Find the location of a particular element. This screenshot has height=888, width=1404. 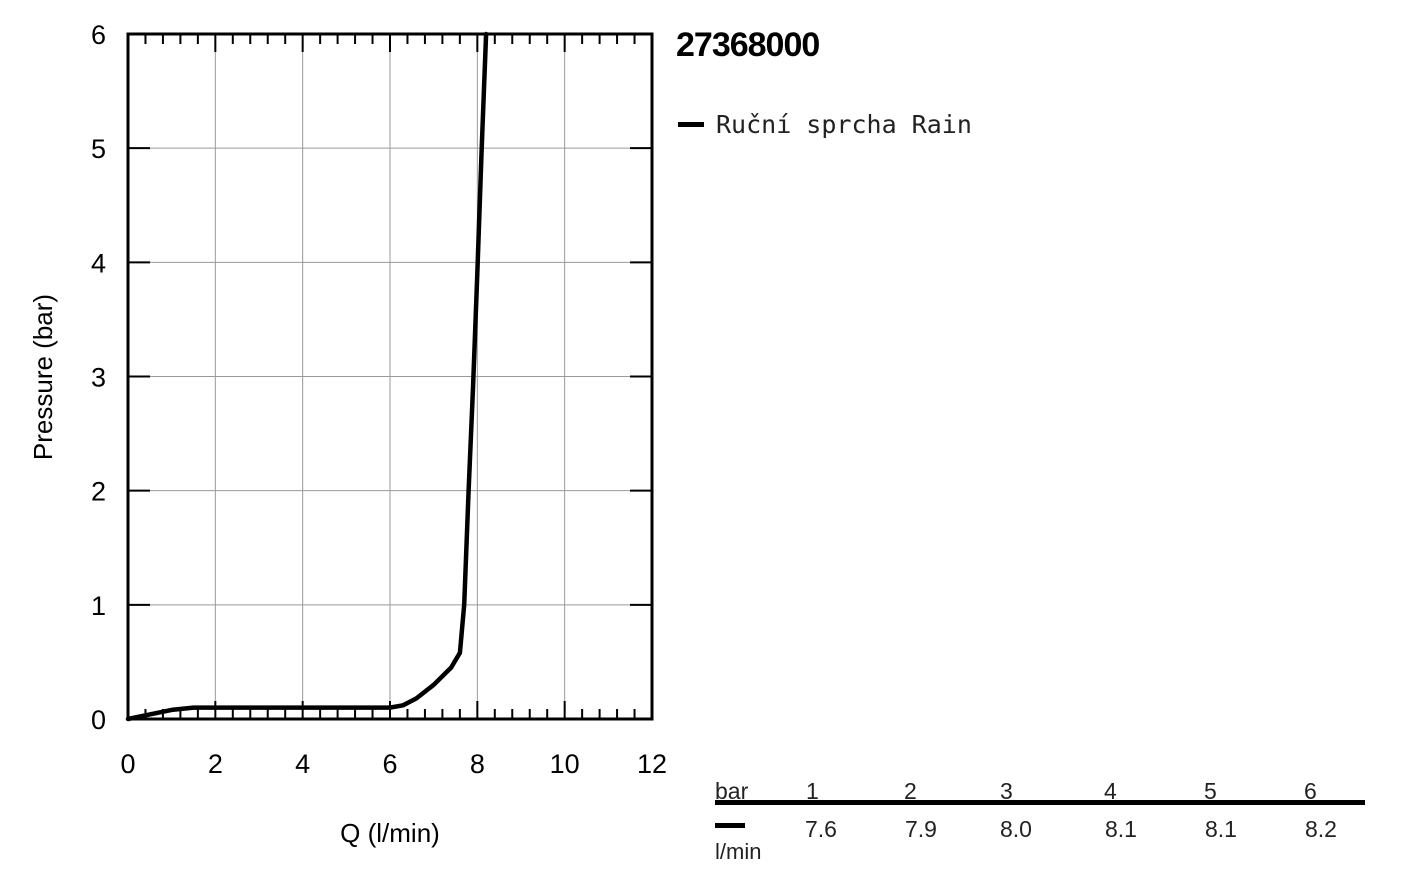

x-tick-label: 8 is located at coordinates (477, 764).